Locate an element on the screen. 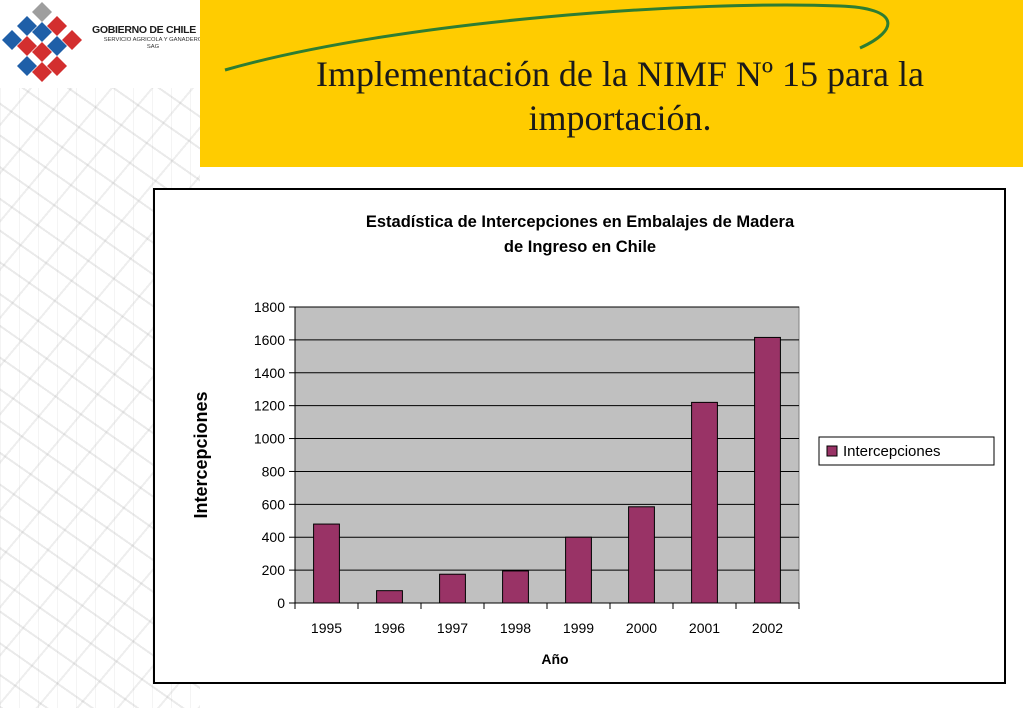 This screenshot has width=1023, height=708. bar-1995 is located at coordinates (326, 563).